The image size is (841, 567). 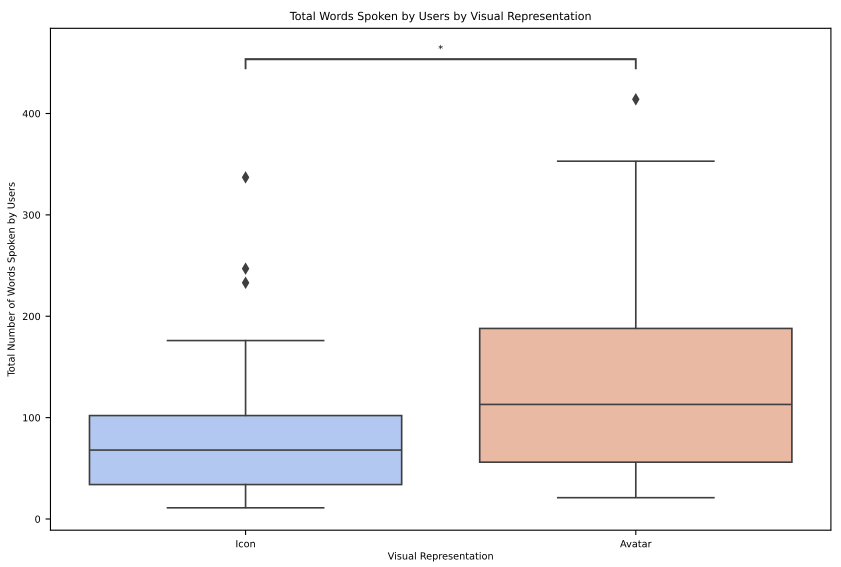 What do you see at coordinates (31, 114) in the screenshot?
I see `y-tick-label: 400` at bounding box center [31, 114].